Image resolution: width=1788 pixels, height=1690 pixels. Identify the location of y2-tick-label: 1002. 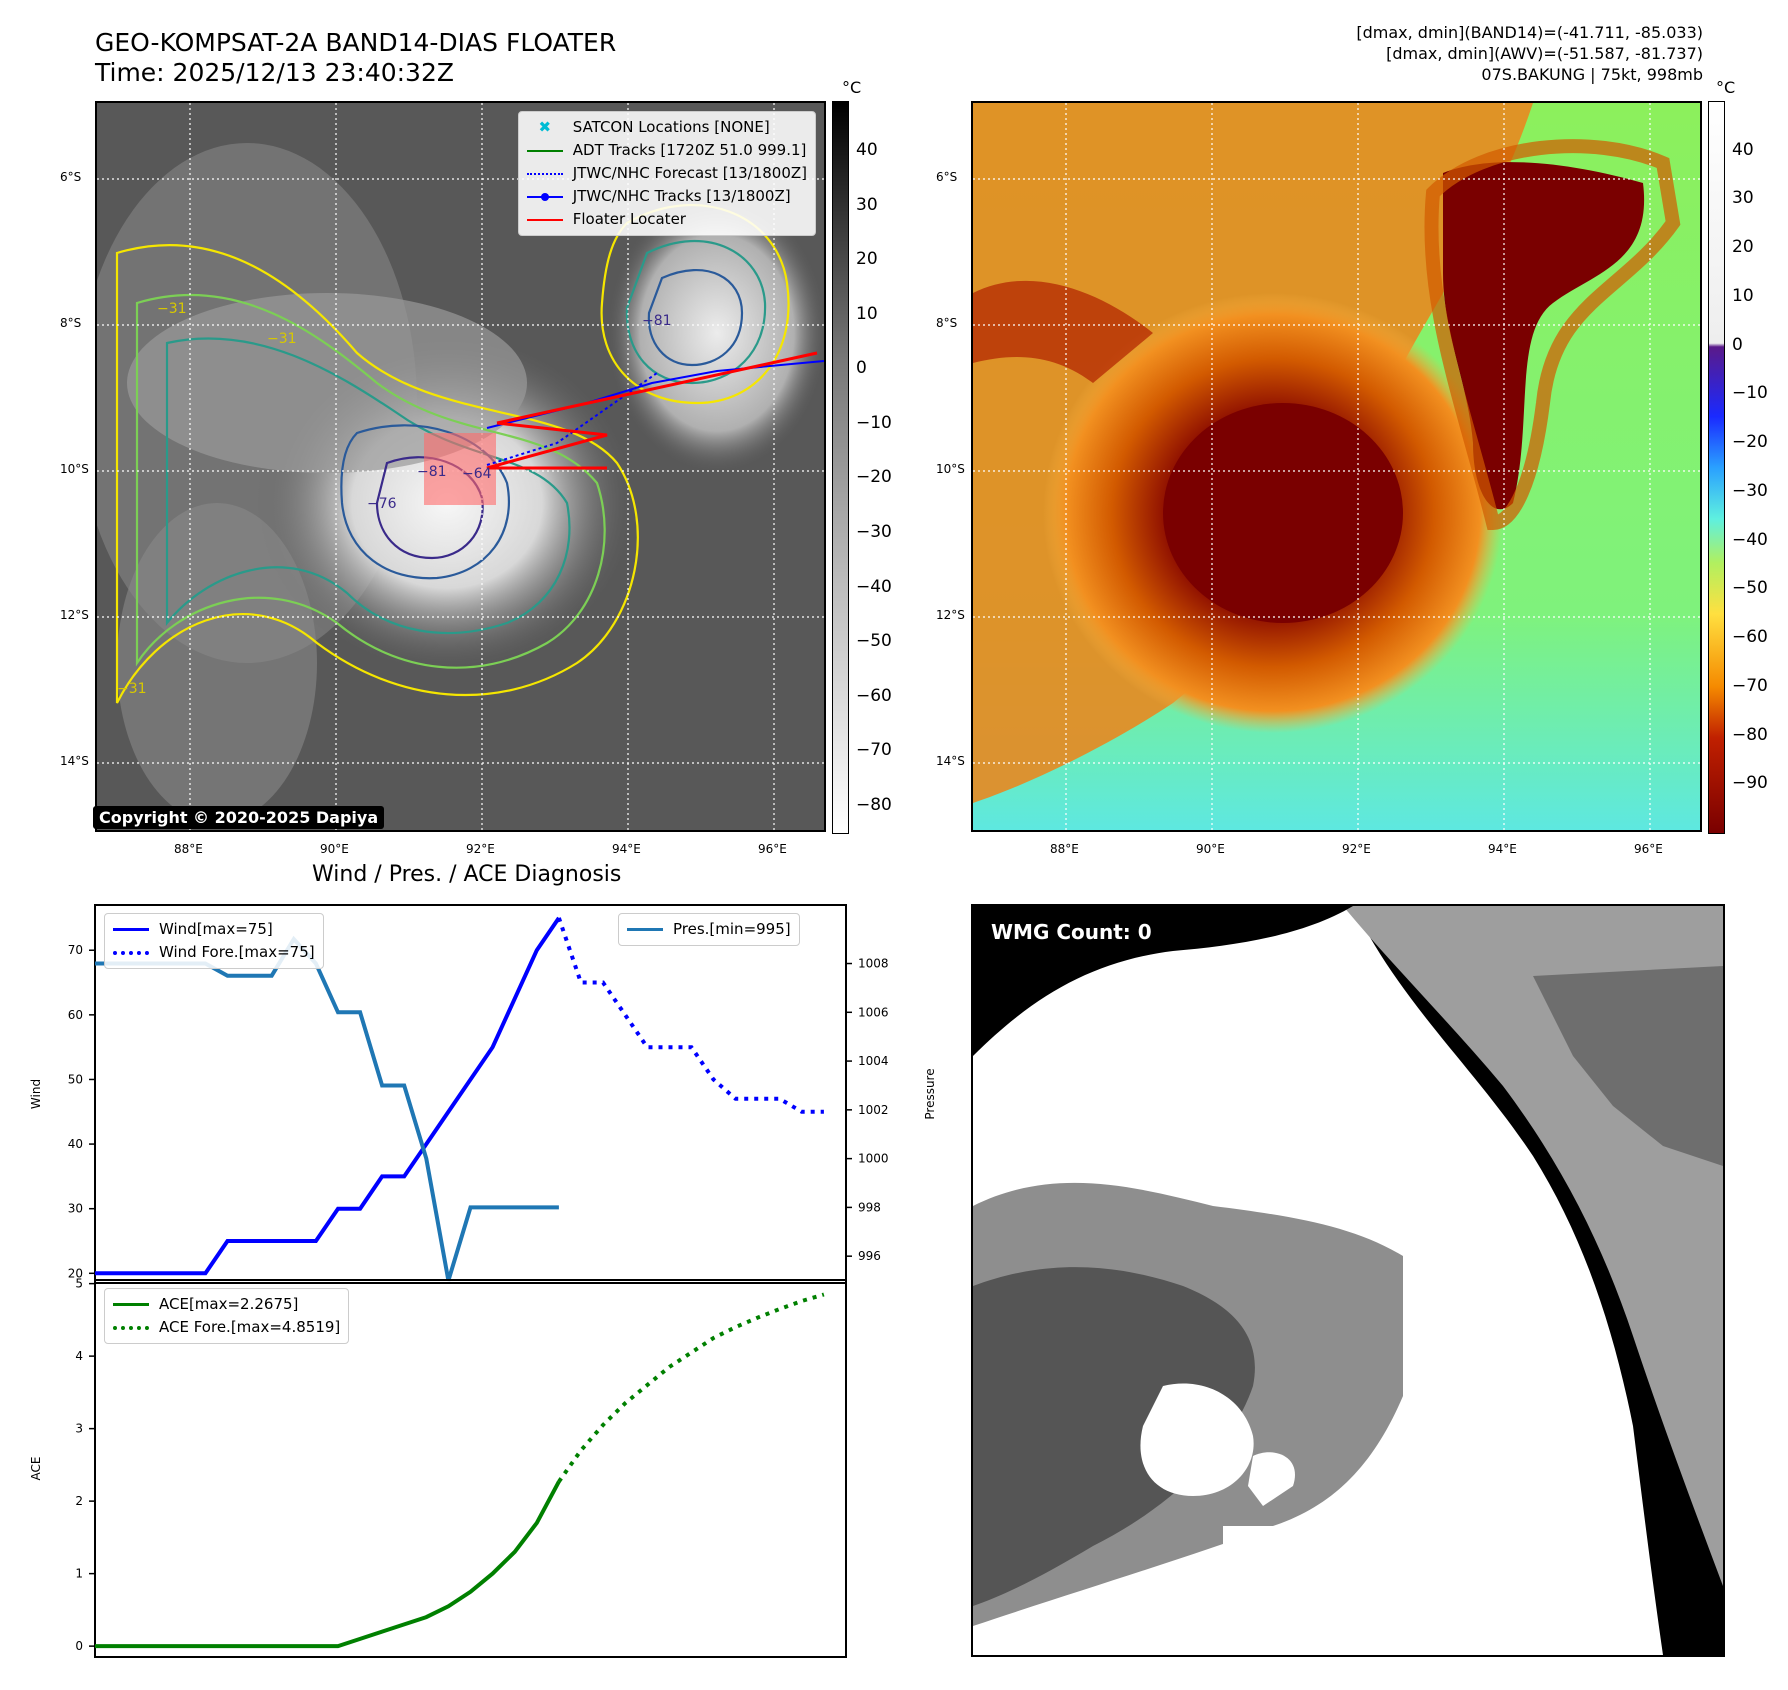
(873, 1110).